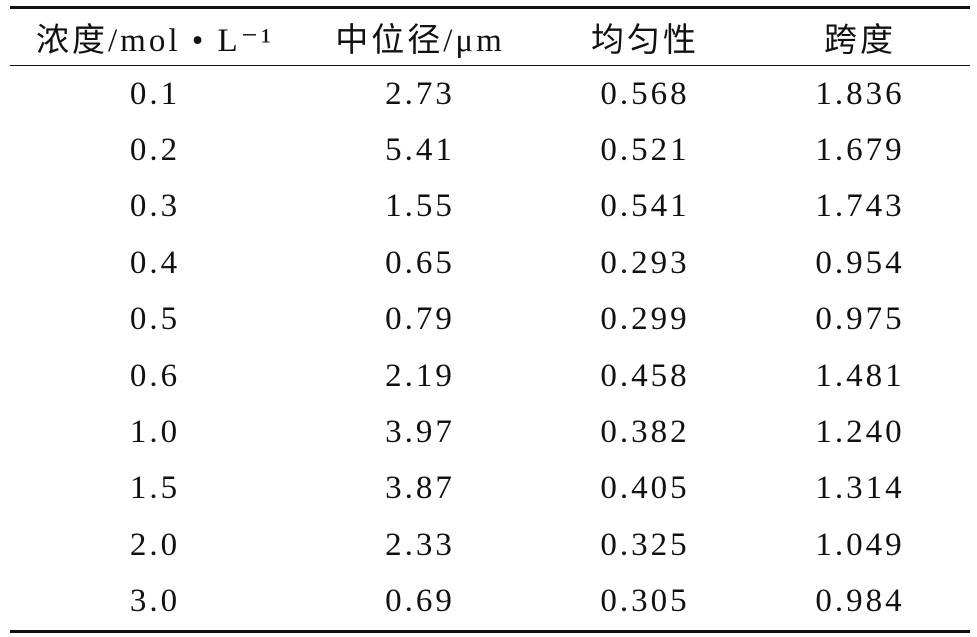  Describe the element at coordinates (490, 545) in the screenshot. I see `table-row: 2.0 2.33 0.325 1.049` at that location.